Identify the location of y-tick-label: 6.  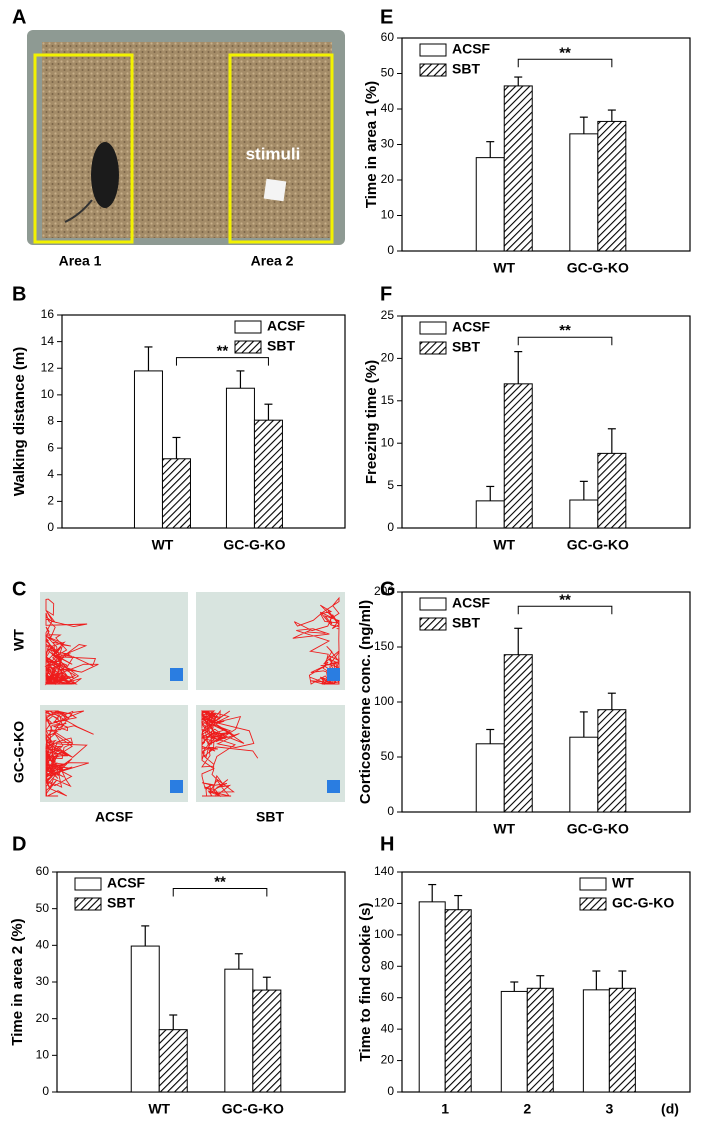
(50, 447).